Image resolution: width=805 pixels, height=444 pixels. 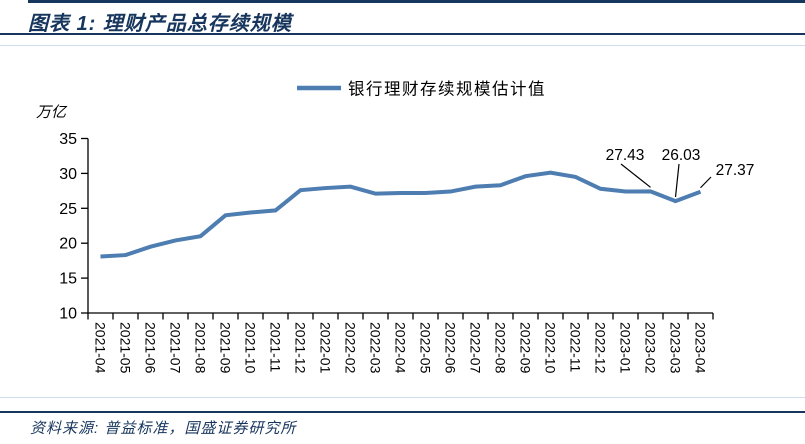 What do you see at coordinates (626, 348) in the screenshot?
I see `x-tick-label: 2023-01` at bounding box center [626, 348].